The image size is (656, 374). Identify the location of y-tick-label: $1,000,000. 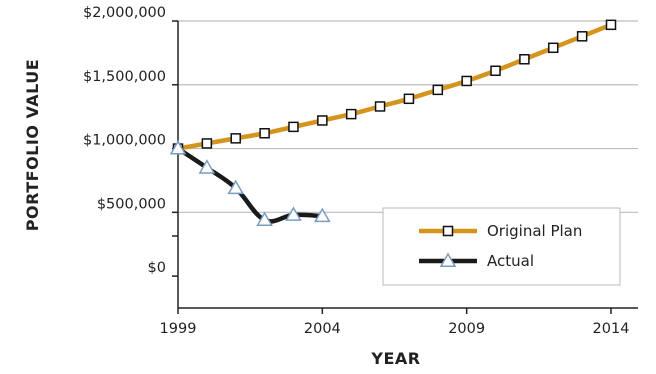
(124, 141).